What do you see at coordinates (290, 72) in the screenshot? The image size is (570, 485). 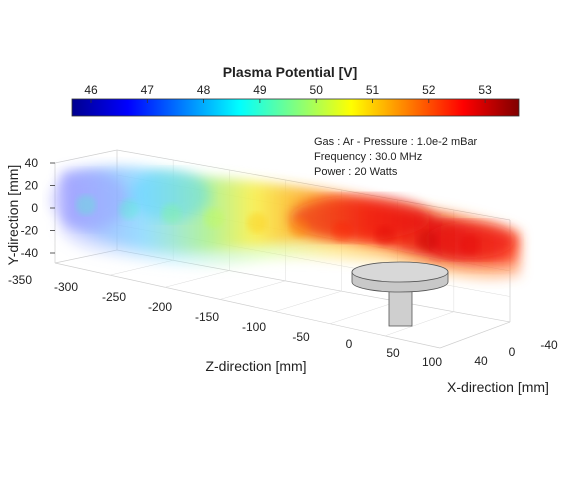 I see `chart-title: Plasma Potential [V]` at bounding box center [290, 72].